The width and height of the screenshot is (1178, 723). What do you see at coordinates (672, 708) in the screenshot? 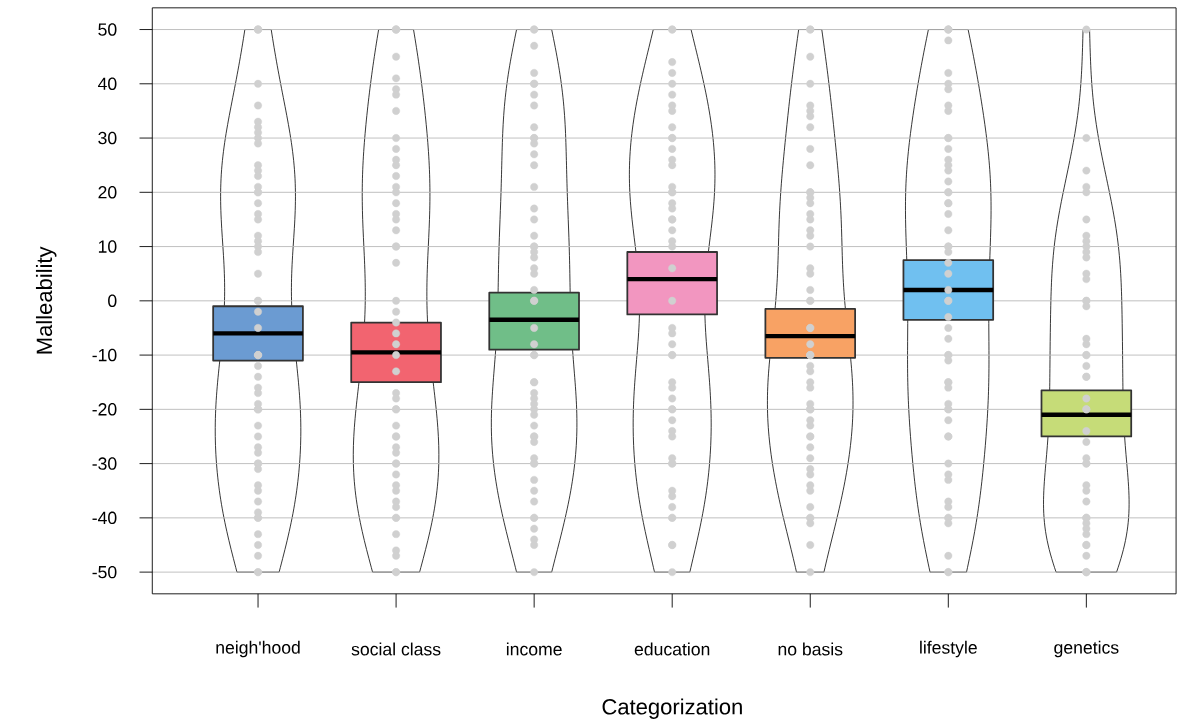
I see `x-axis-title: Categorization` at bounding box center [672, 708].